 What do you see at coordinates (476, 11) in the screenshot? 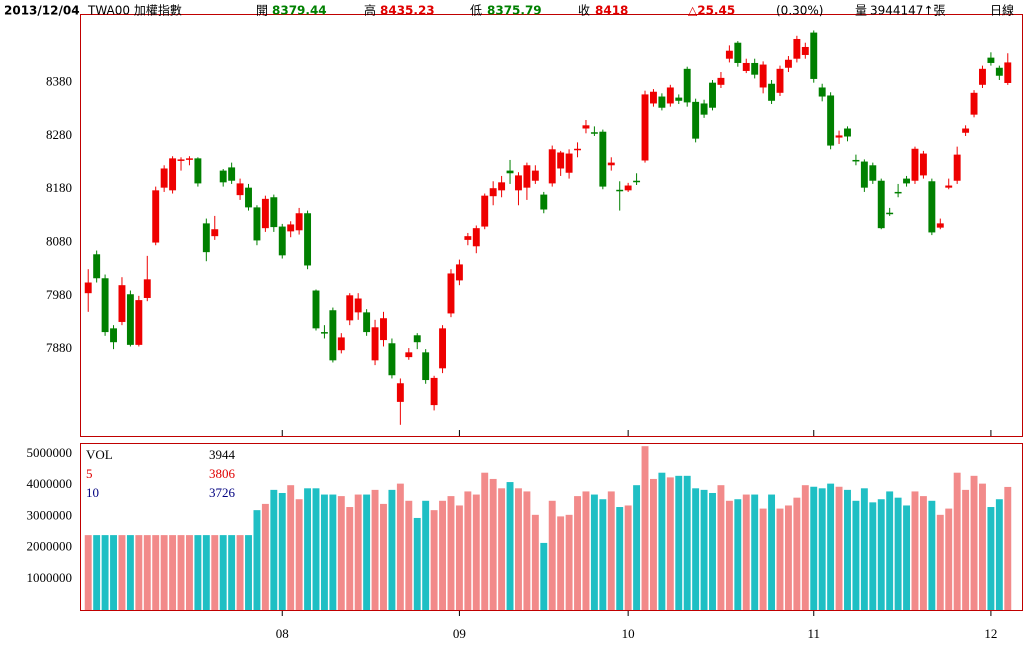
I see `header-text: 低` at bounding box center [476, 11].